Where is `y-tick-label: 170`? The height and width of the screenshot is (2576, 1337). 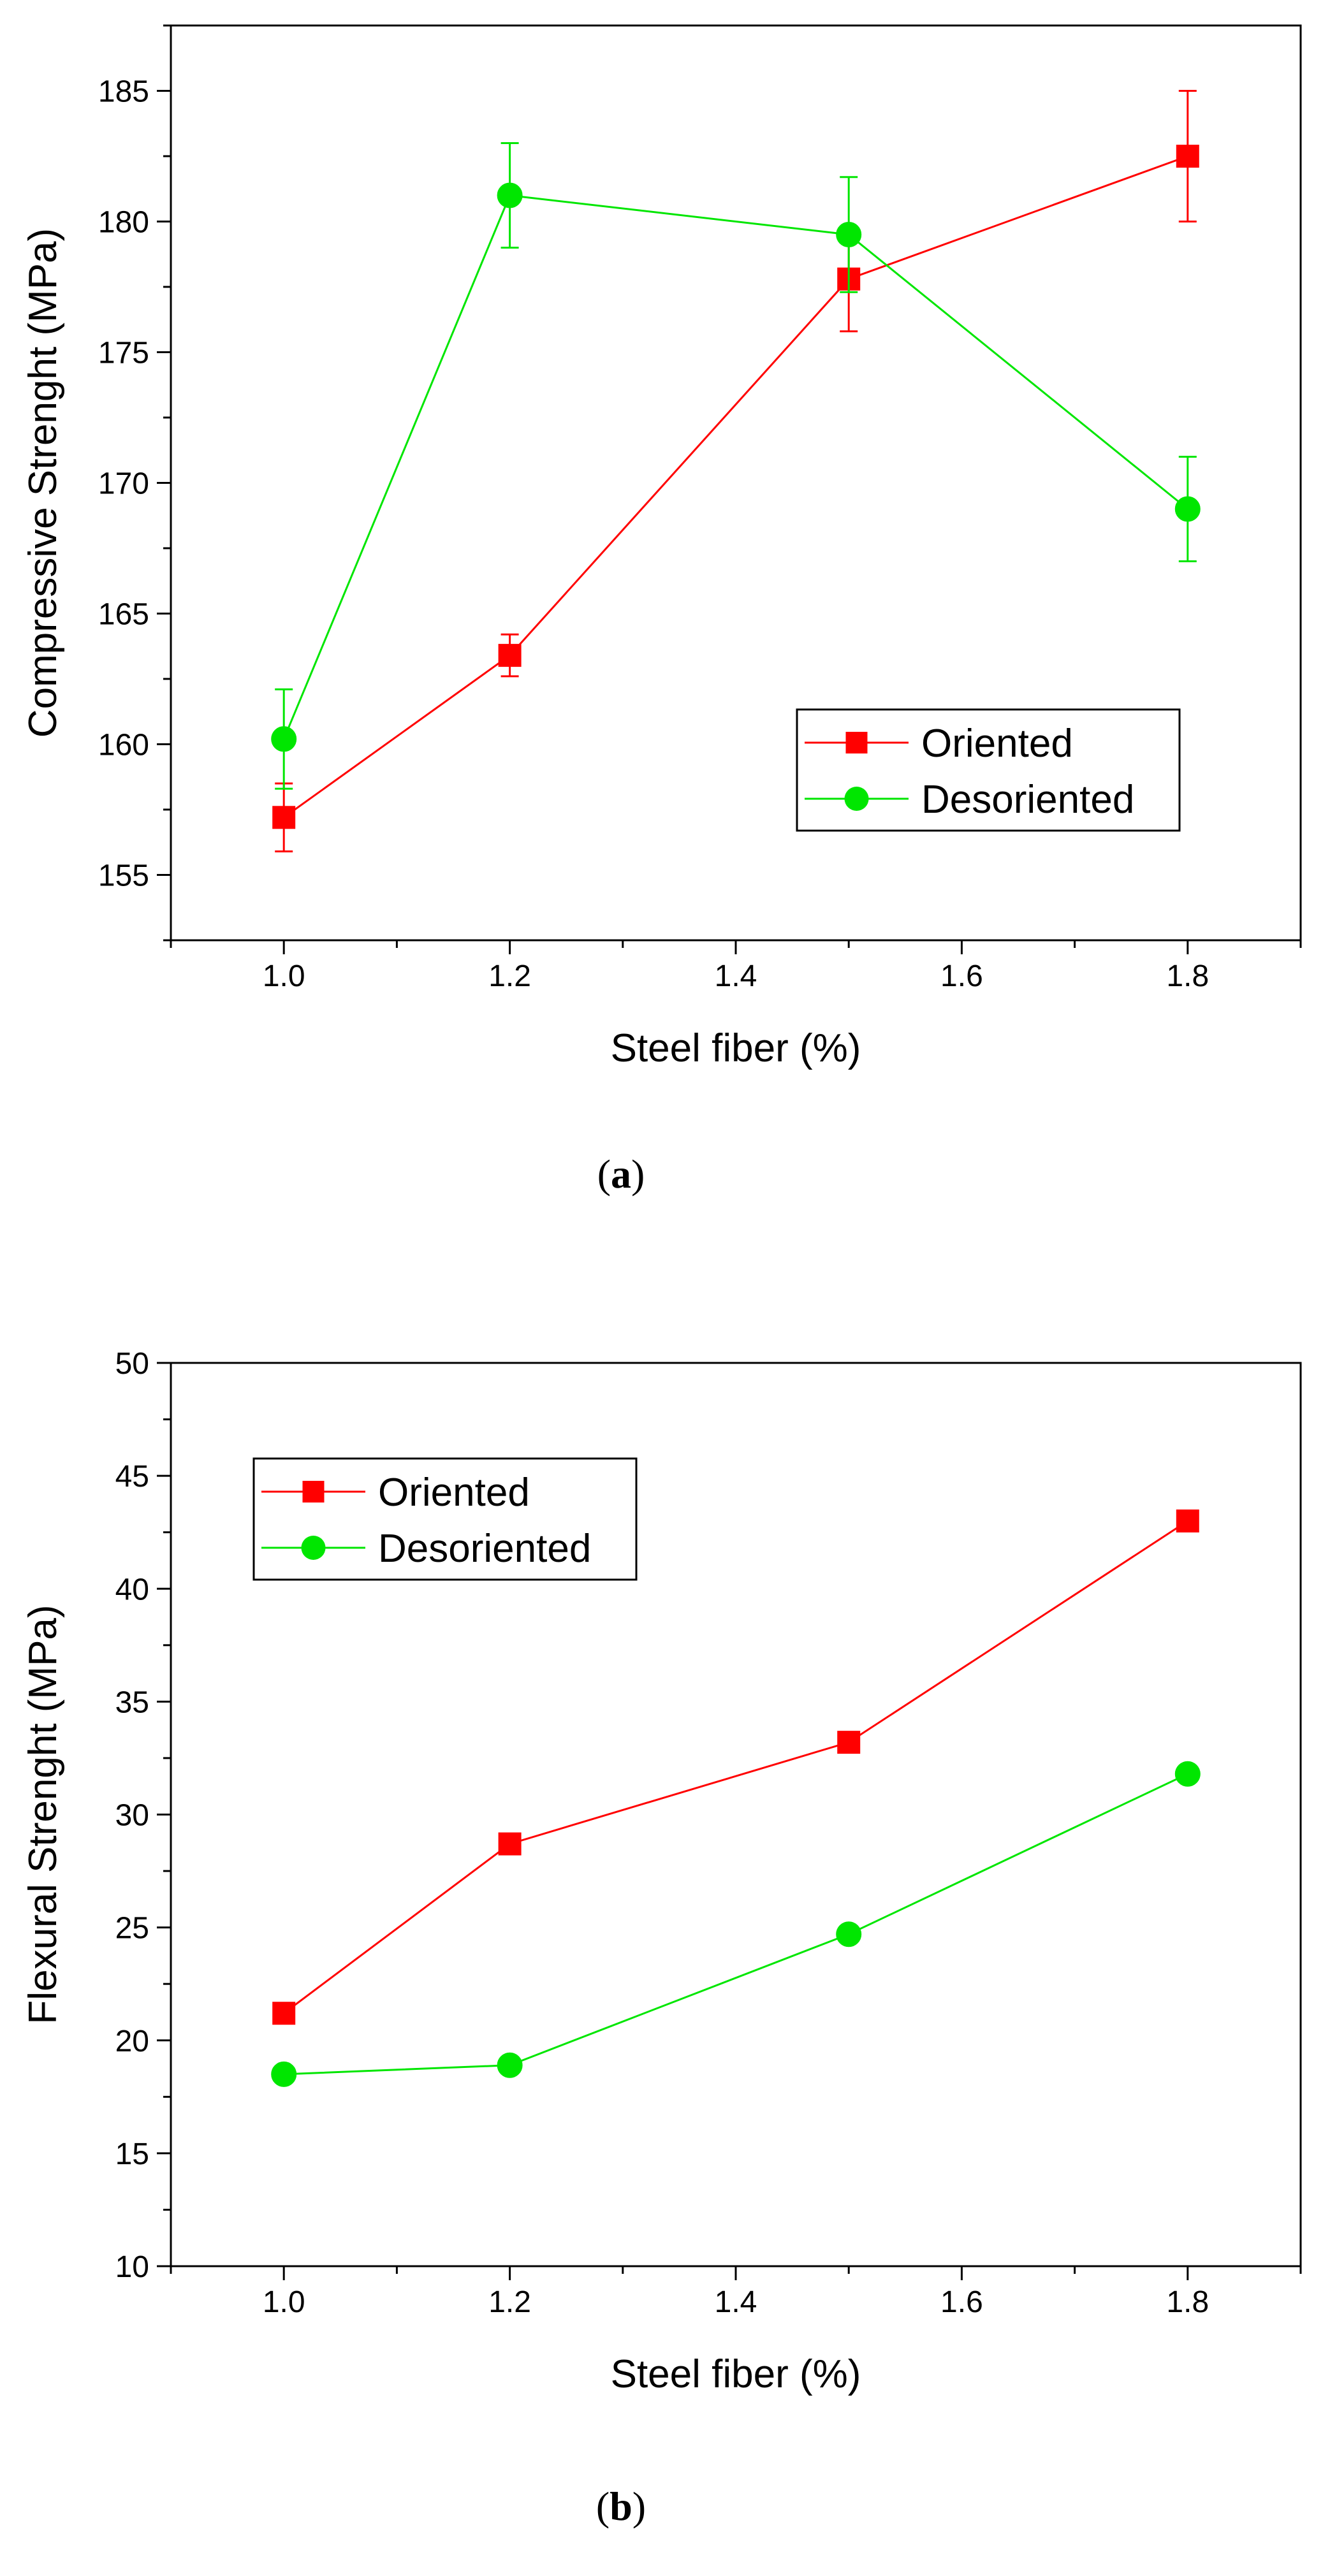 y-tick-label: 170 is located at coordinates (123, 484).